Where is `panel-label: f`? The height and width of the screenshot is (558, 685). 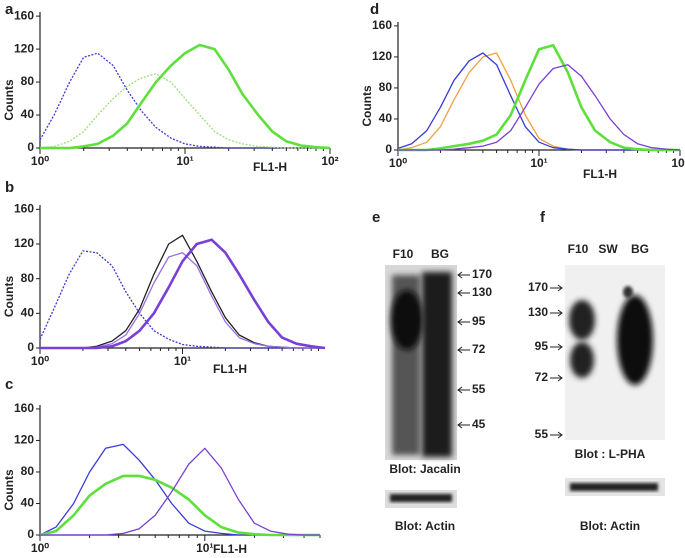 panel-label: f is located at coordinates (543, 217).